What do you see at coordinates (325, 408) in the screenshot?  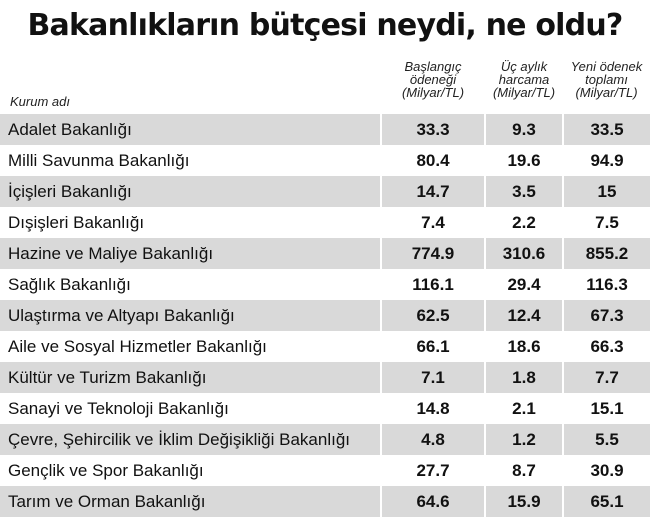 I see `table-row: Sanayi ve Teknoloji Bakanlığı 14.8 2.1 15.1` at bounding box center [325, 408].